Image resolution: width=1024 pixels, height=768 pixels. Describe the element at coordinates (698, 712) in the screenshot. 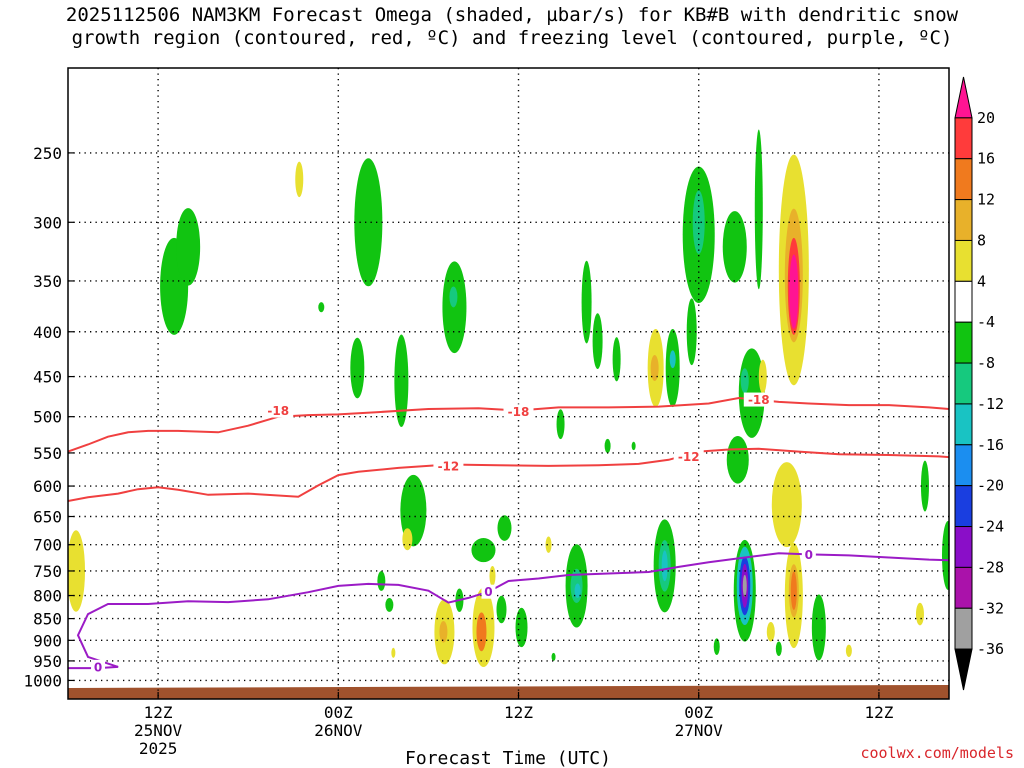

I see `x-tick-label: 00Z` at that location.